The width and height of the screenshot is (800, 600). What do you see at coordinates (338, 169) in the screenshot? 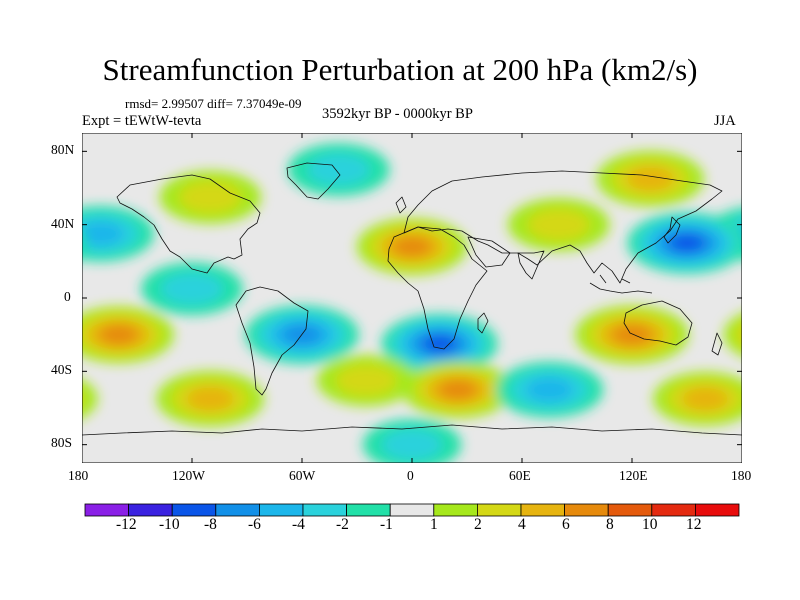
I see `contour-blob-north-atlantic-negative` at bounding box center [338, 169].